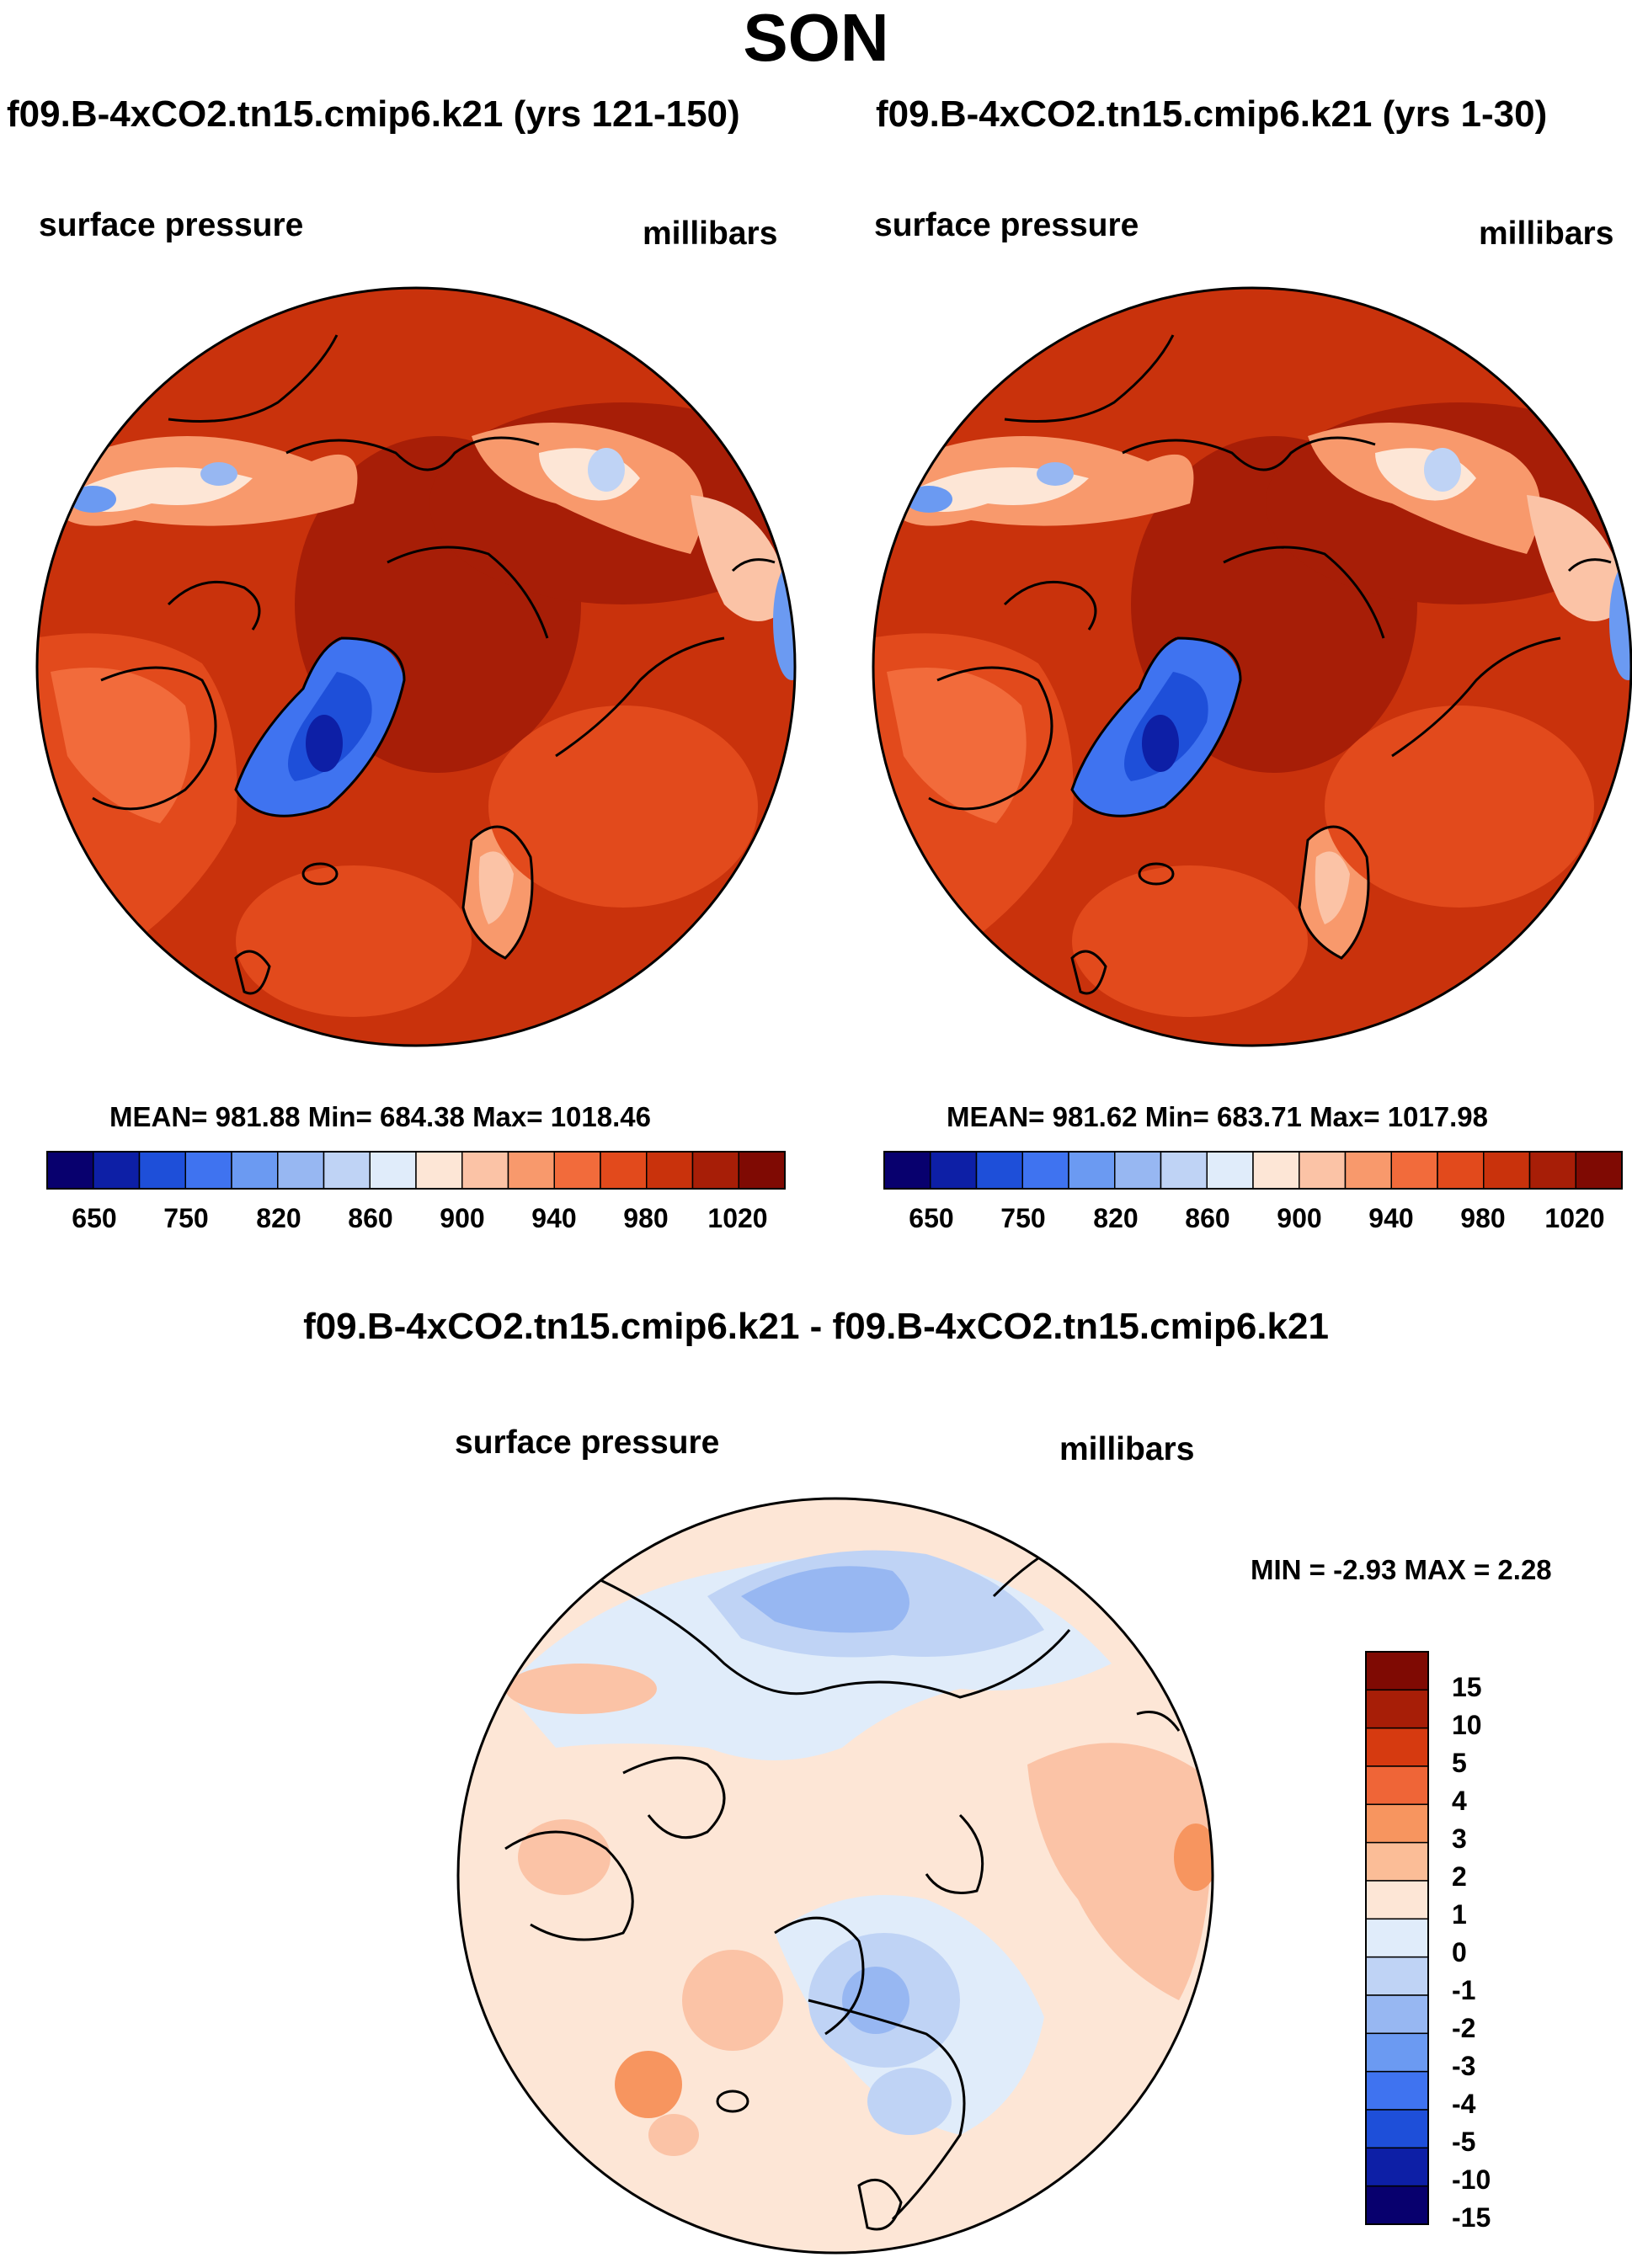 The image size is (1632, 2268). I want to click on panel2-variable-label: surface pressure, so click(1006, 225).